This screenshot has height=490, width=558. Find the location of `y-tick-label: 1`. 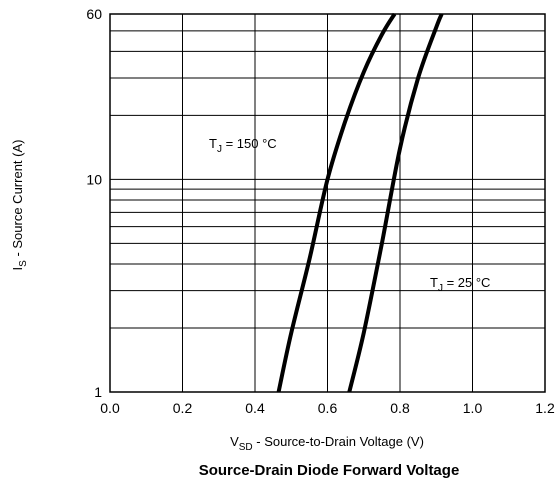

y-tick-label: 1 is located at coordinates (98, 392).